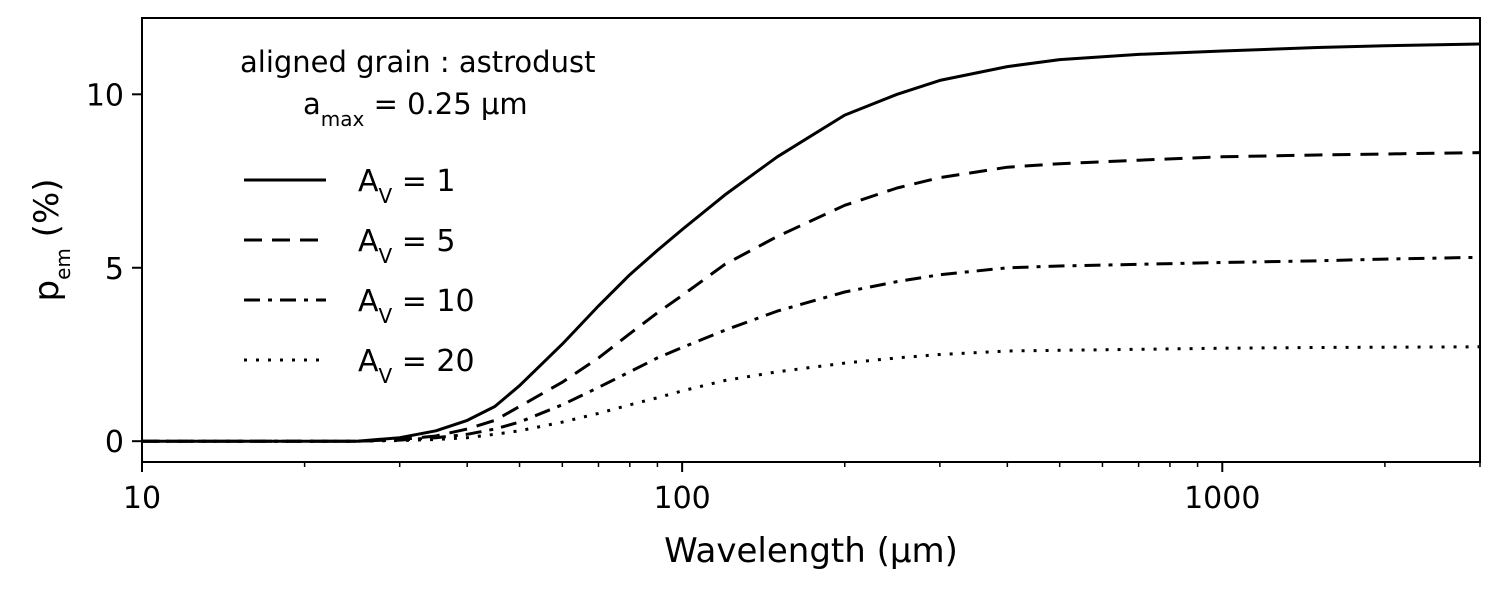 The height and width of the screenshot is (594, 1500). What do you see at coordinates (114, 442) in the screenshot?
I see `y-tick-label: 0` at bounding box center [114, 442].